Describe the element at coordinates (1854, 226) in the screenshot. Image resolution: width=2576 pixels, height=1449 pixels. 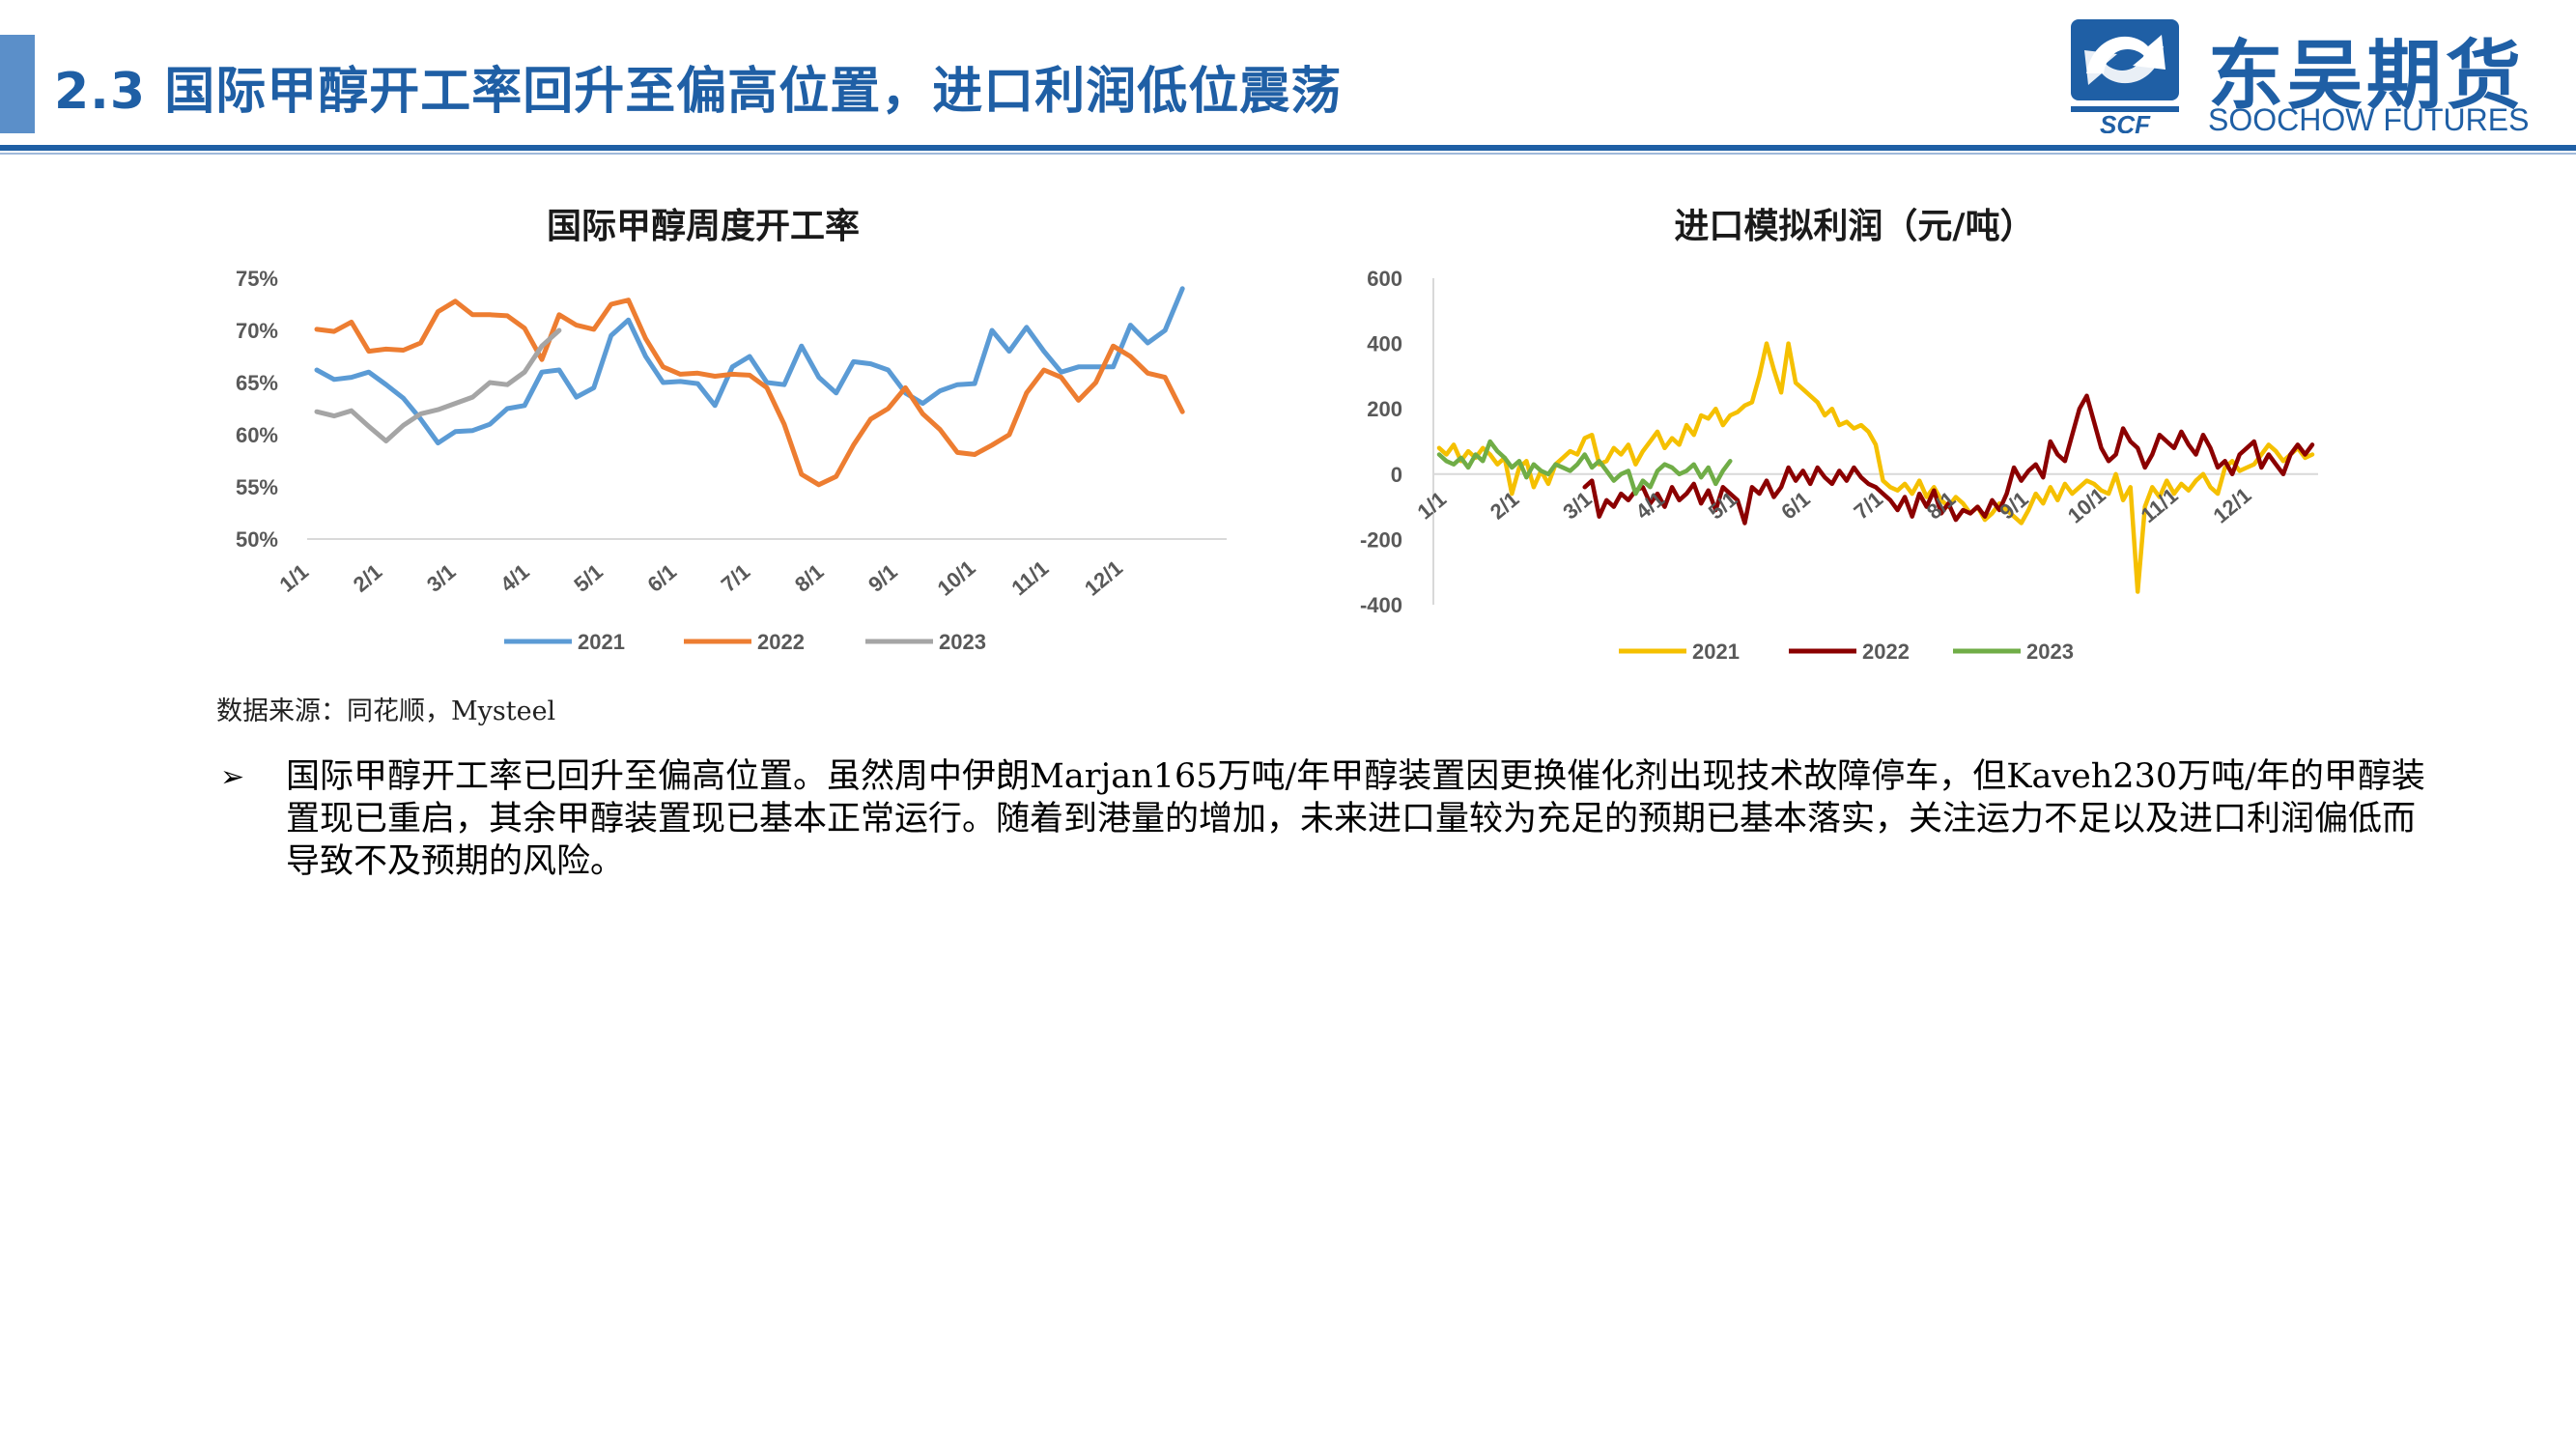
I see `chart-title: 进口模拟利润（元/吨）` at that location.